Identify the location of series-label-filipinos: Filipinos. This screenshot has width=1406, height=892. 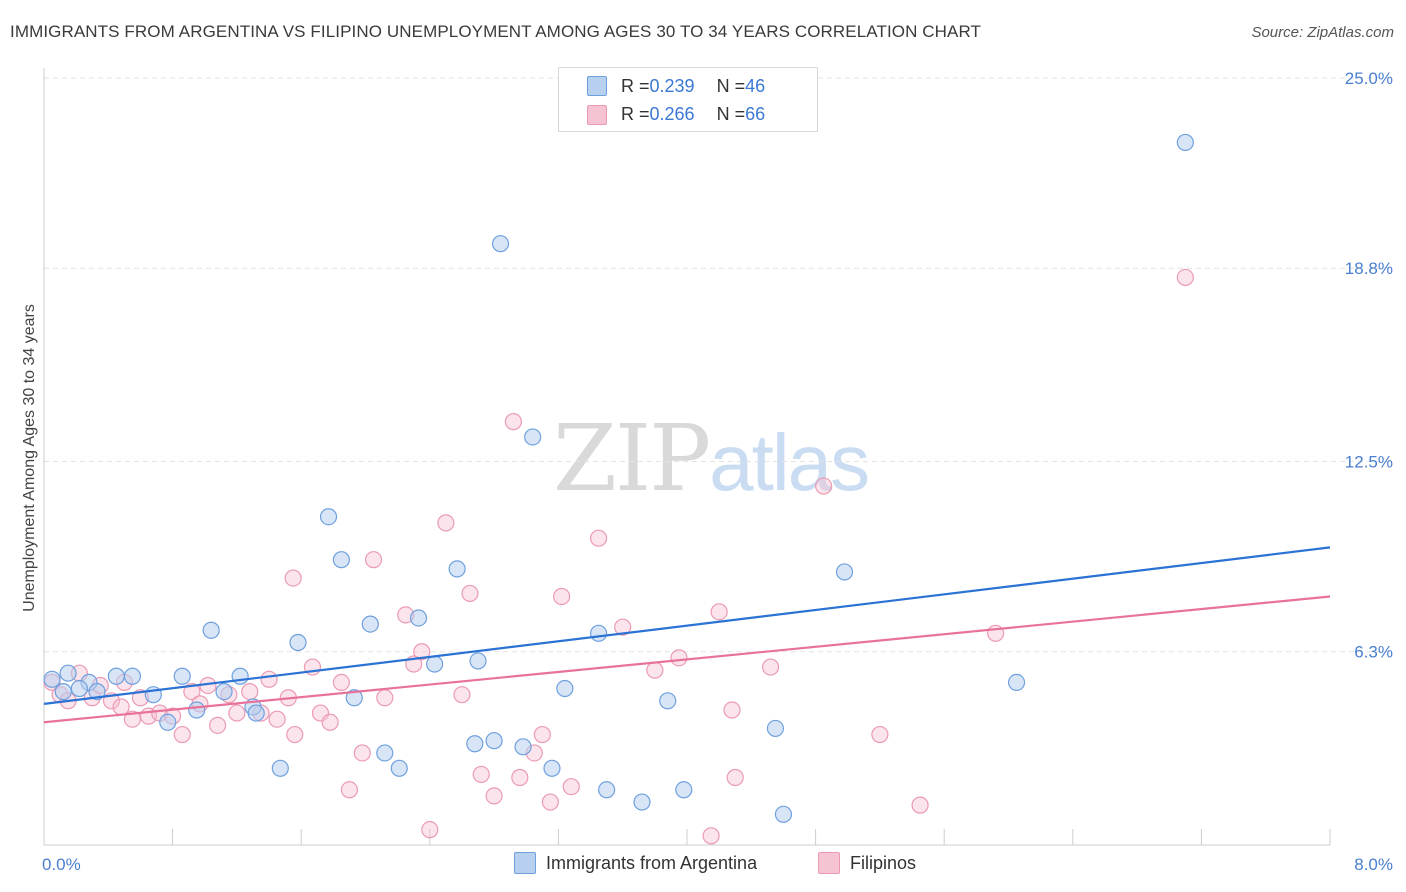
(883, 862).